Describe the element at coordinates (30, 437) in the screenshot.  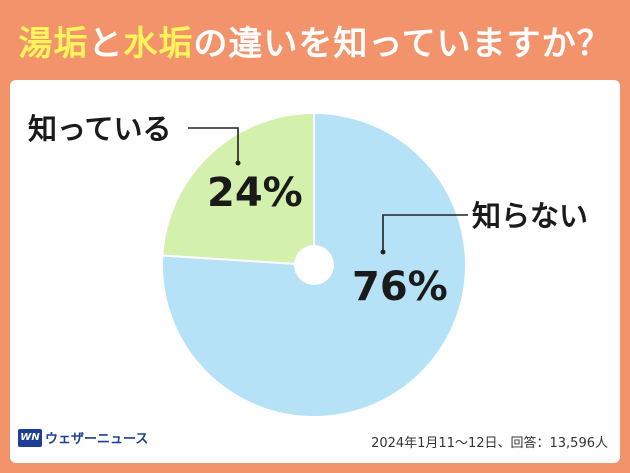
I see `logo-mark-icon: WN` at that location.